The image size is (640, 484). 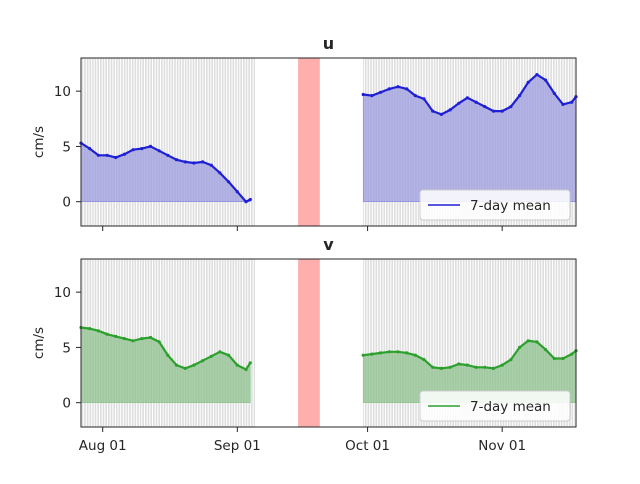 What do you see at coordinates (328, 244) in the screenshot?
I see `panel-title: v` at bounding box center [328, 244].